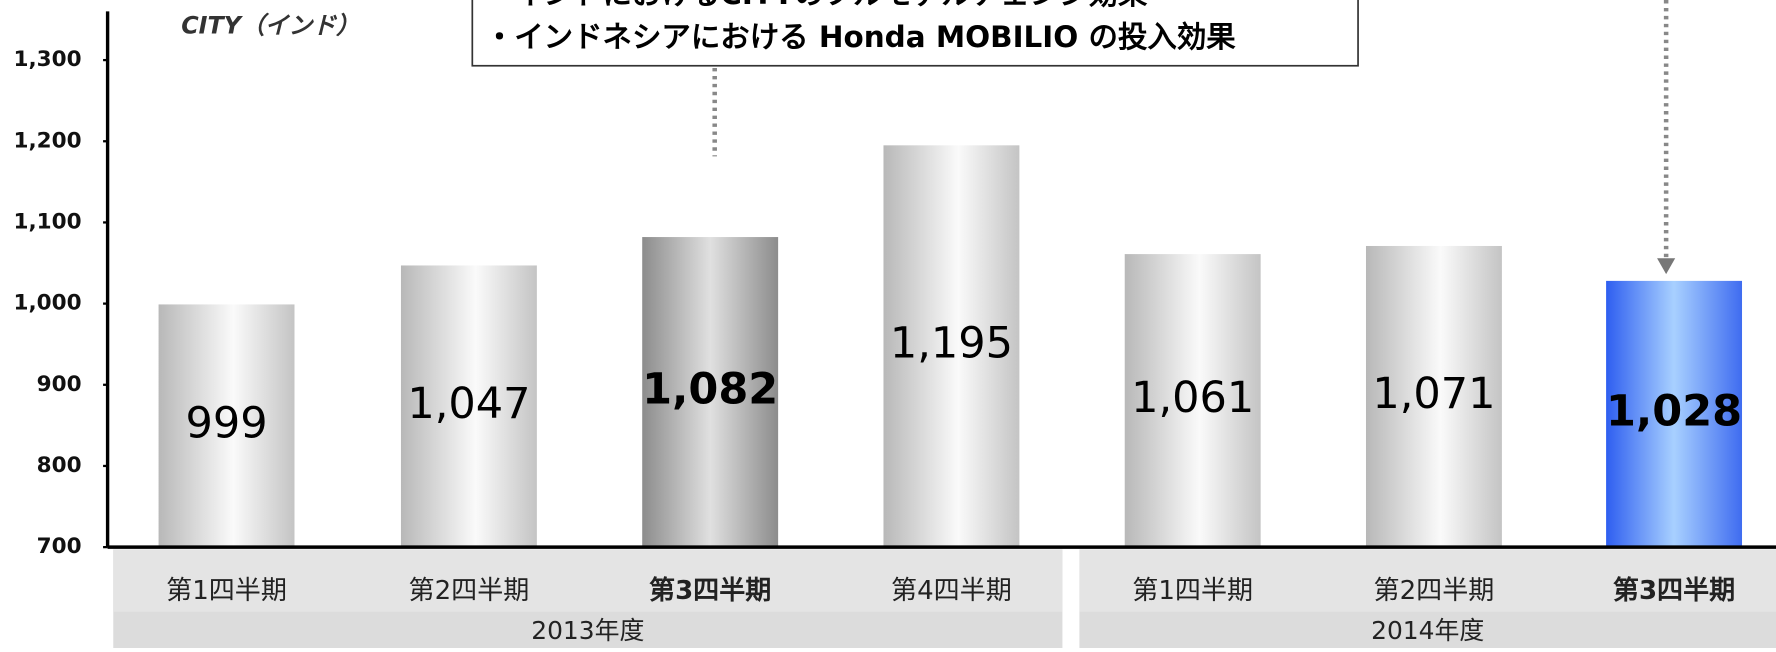 The image size is (1776, 652). I want to click on x-tick-label: 第4四半期, so click(951, 591).